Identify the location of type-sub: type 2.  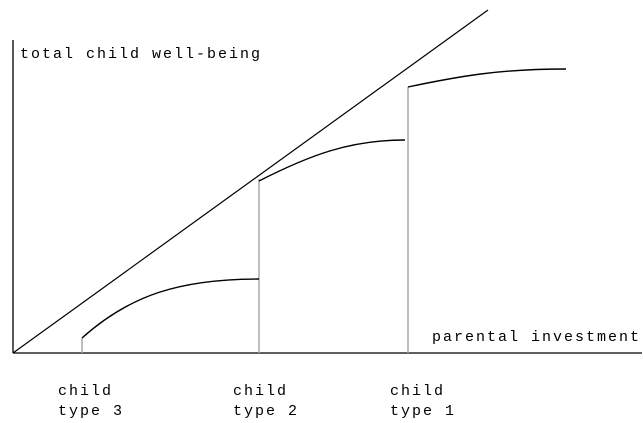
(266, 411).